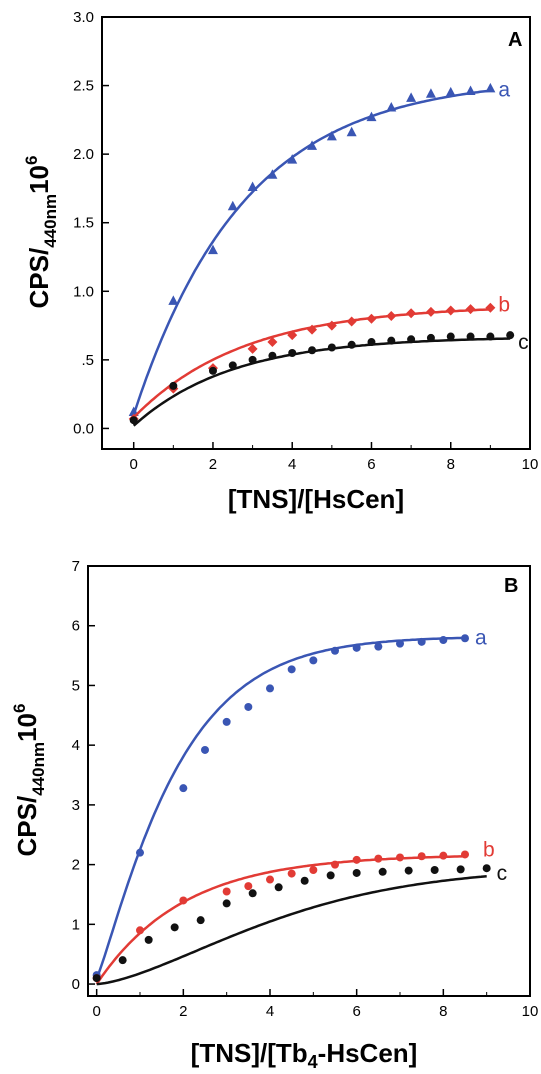 This screenshot has height=1074, width=541. What do you see at coordinates (304, 1055) in the screenshot?
I see `panel-b-x-axis-title: [TNS]/[Tb4-HsCen]` at bounding box center [304, 1055].